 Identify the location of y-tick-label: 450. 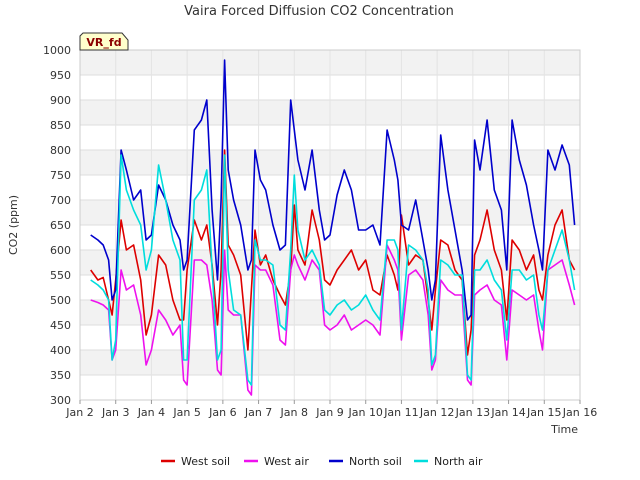
(60, 325).